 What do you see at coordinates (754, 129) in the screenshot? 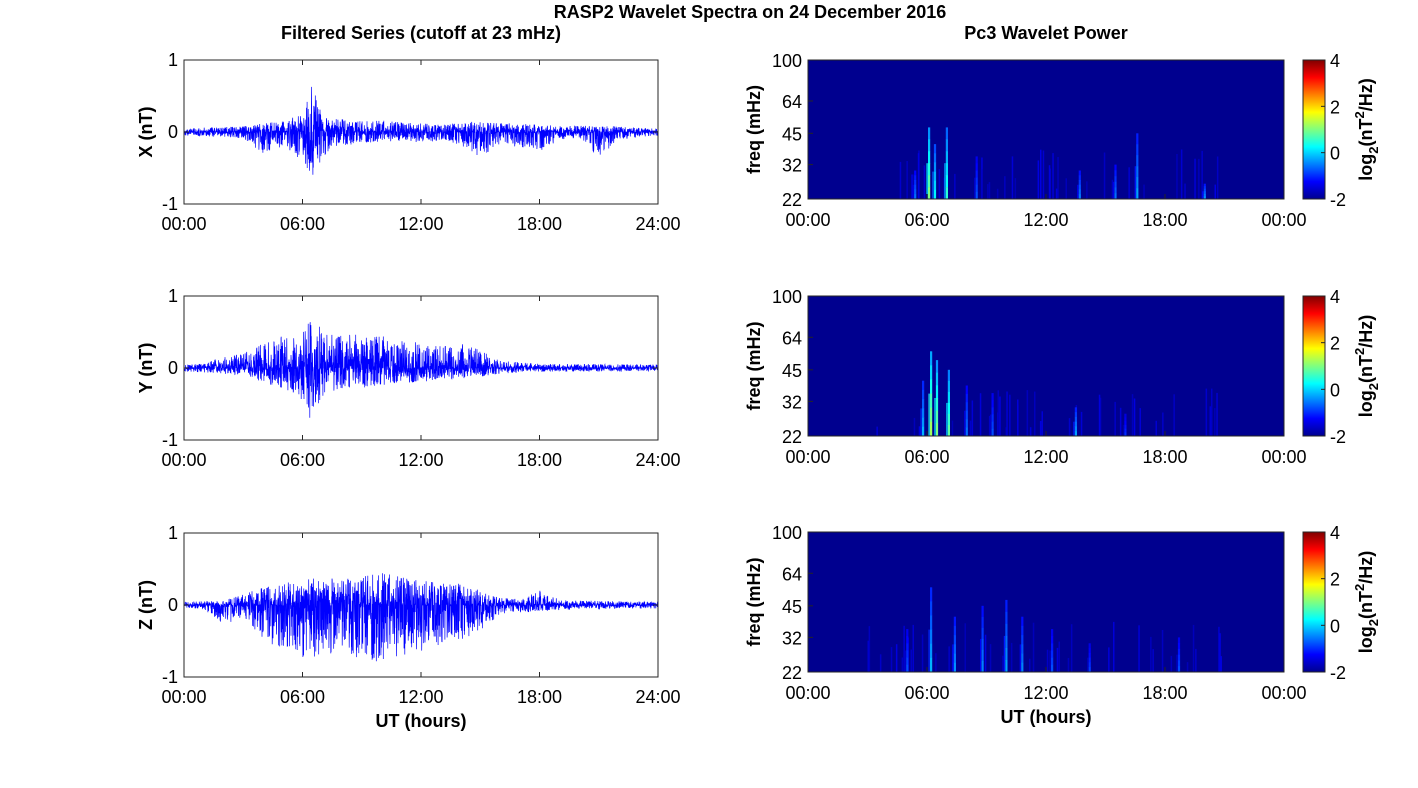
I see `freq-axis-label: freq (mHz)` at bounding box center [754, 129].